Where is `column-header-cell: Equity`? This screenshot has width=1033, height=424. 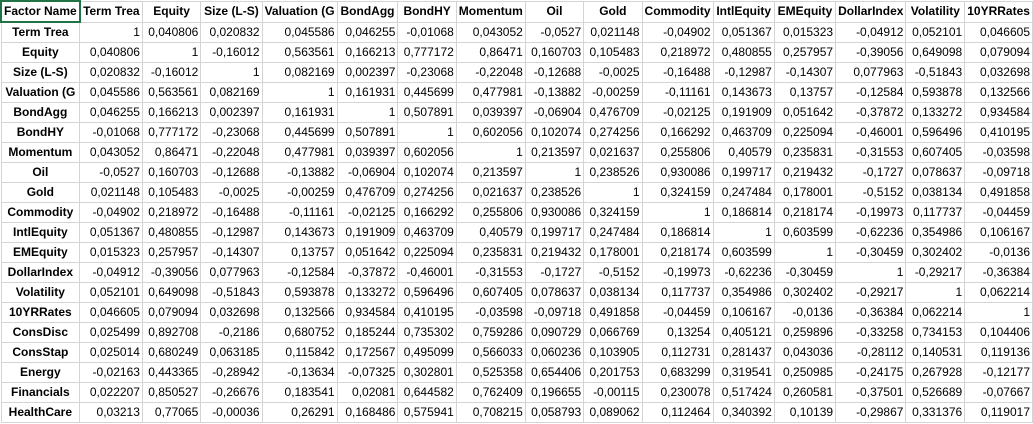
column-header-cell: Equity is located at coordinates (171, 11).